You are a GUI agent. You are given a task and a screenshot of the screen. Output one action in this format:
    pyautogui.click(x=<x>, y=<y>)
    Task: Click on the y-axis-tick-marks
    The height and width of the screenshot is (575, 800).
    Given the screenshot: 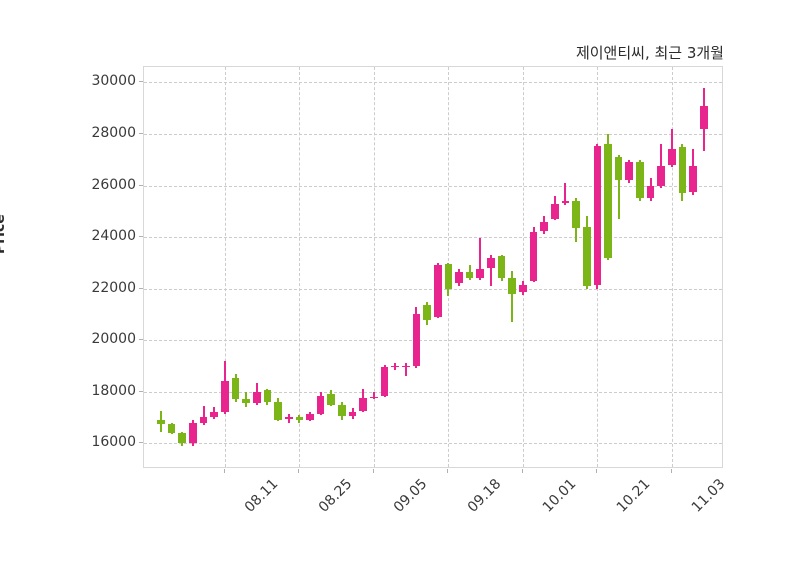 What is the action you would take?
    pyautogui.click(x=141, y=267)
    